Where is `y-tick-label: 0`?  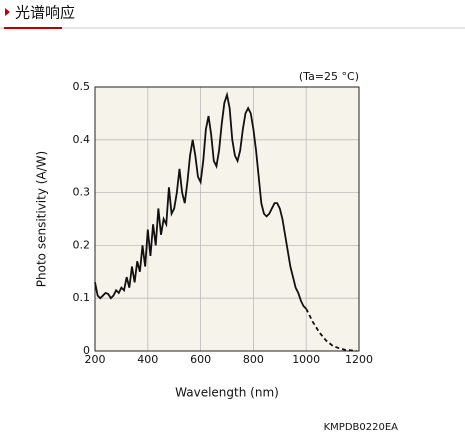
y-tick-label: 0 is located at coordinates (86, 350).